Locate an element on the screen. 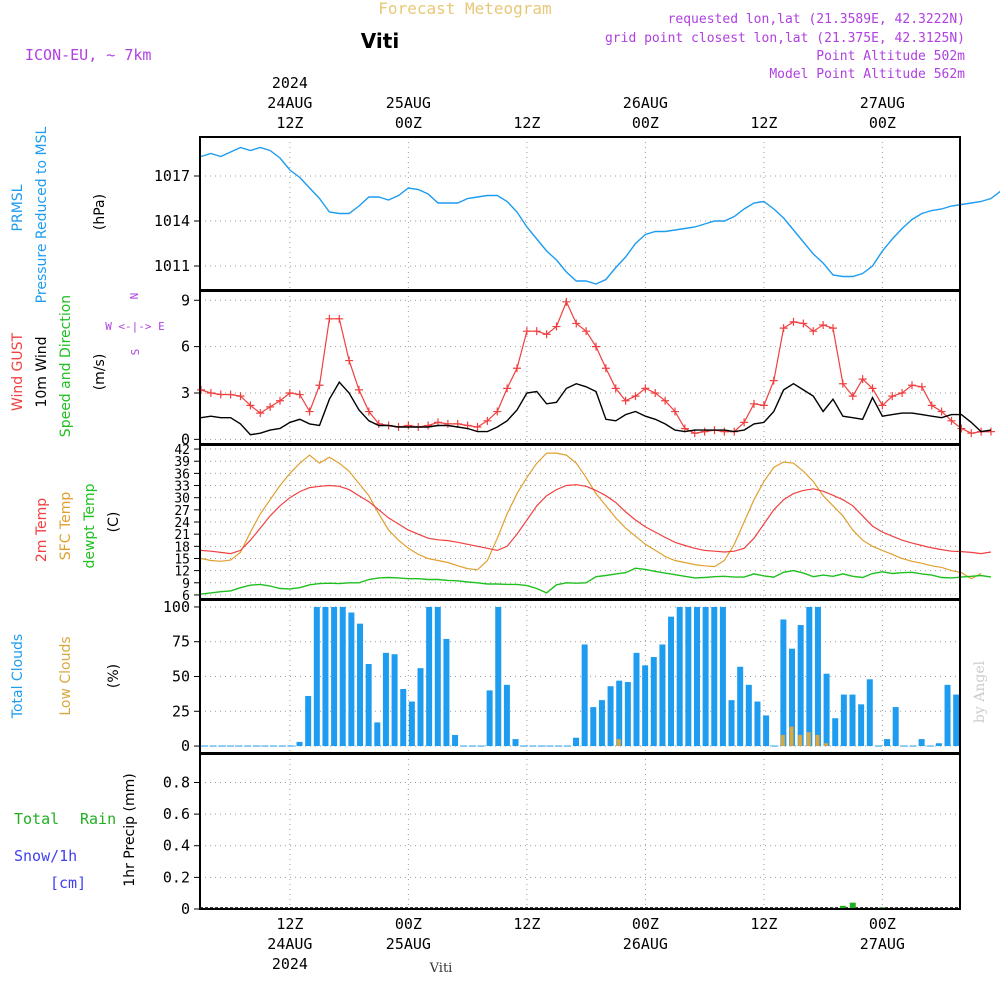  label-low-clouds: Low Clouds is located at coordinates (66, 675).